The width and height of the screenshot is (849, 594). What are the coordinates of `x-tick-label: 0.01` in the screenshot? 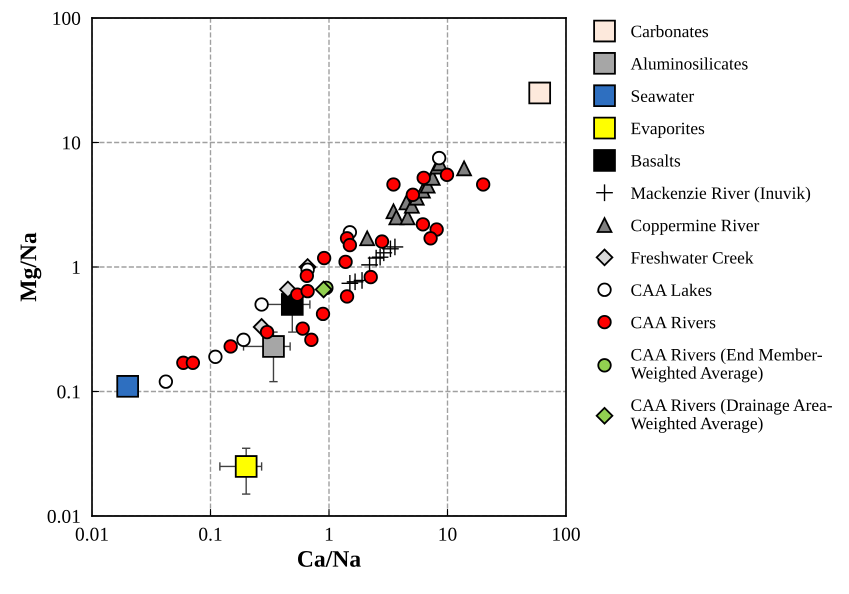 It's located at (92, 534).